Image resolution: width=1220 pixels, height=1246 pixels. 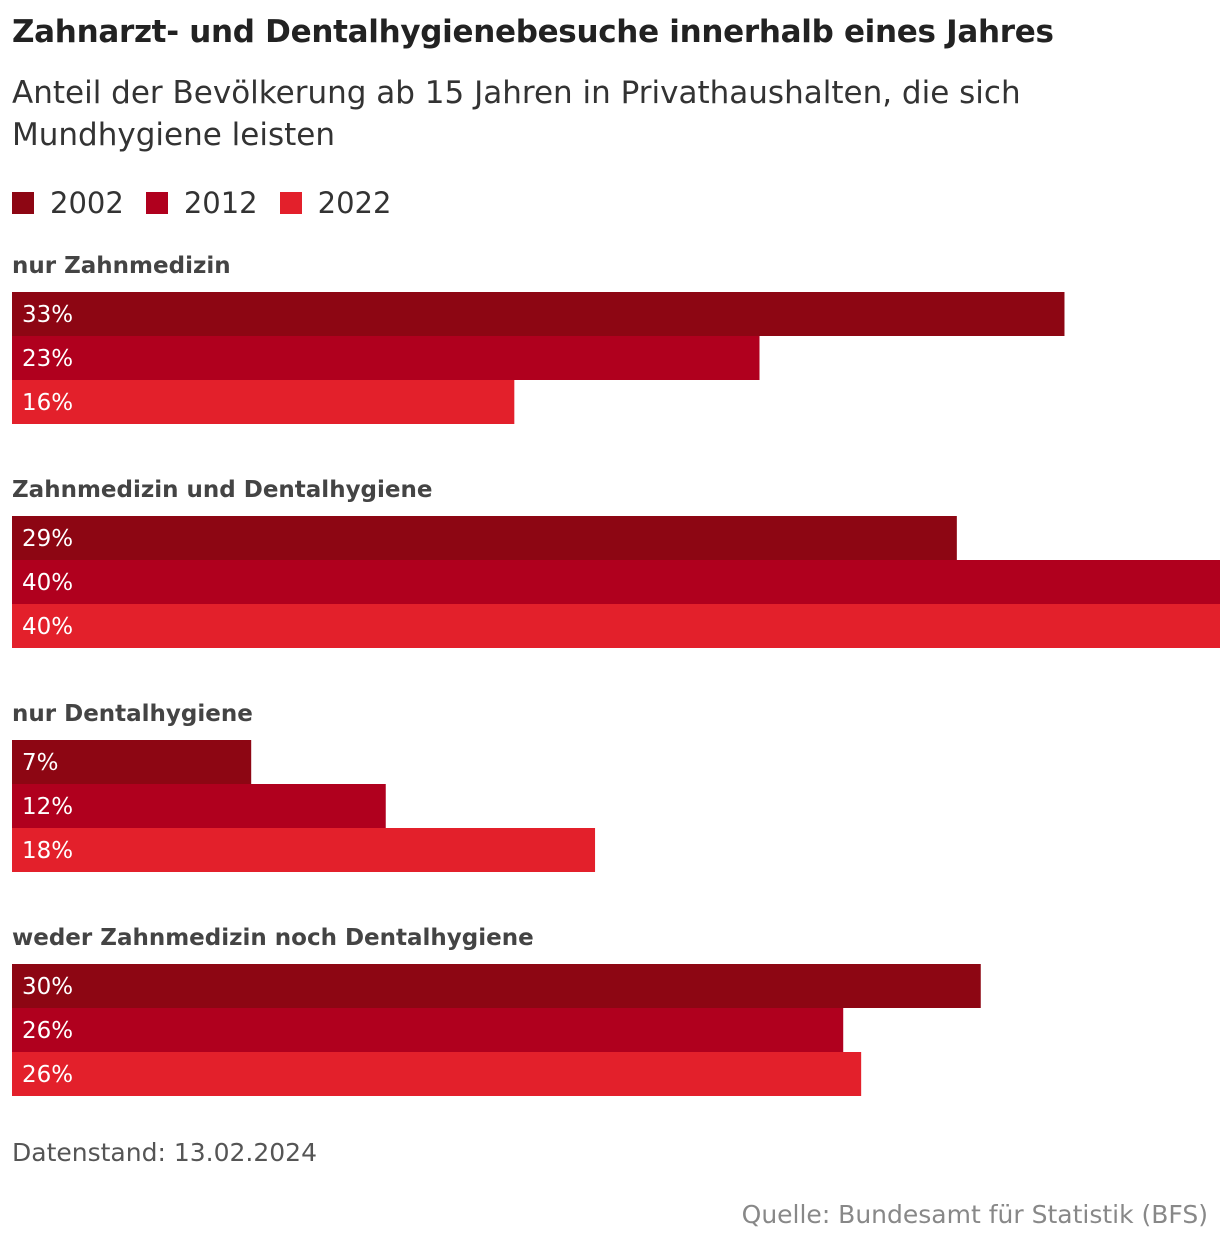 What do you see at coordinates (496, 986) in the screenshot?
I see `bar-weder-zahnmedizin-noch-dentalhygiene-2002` at bounding box center [496, 986].